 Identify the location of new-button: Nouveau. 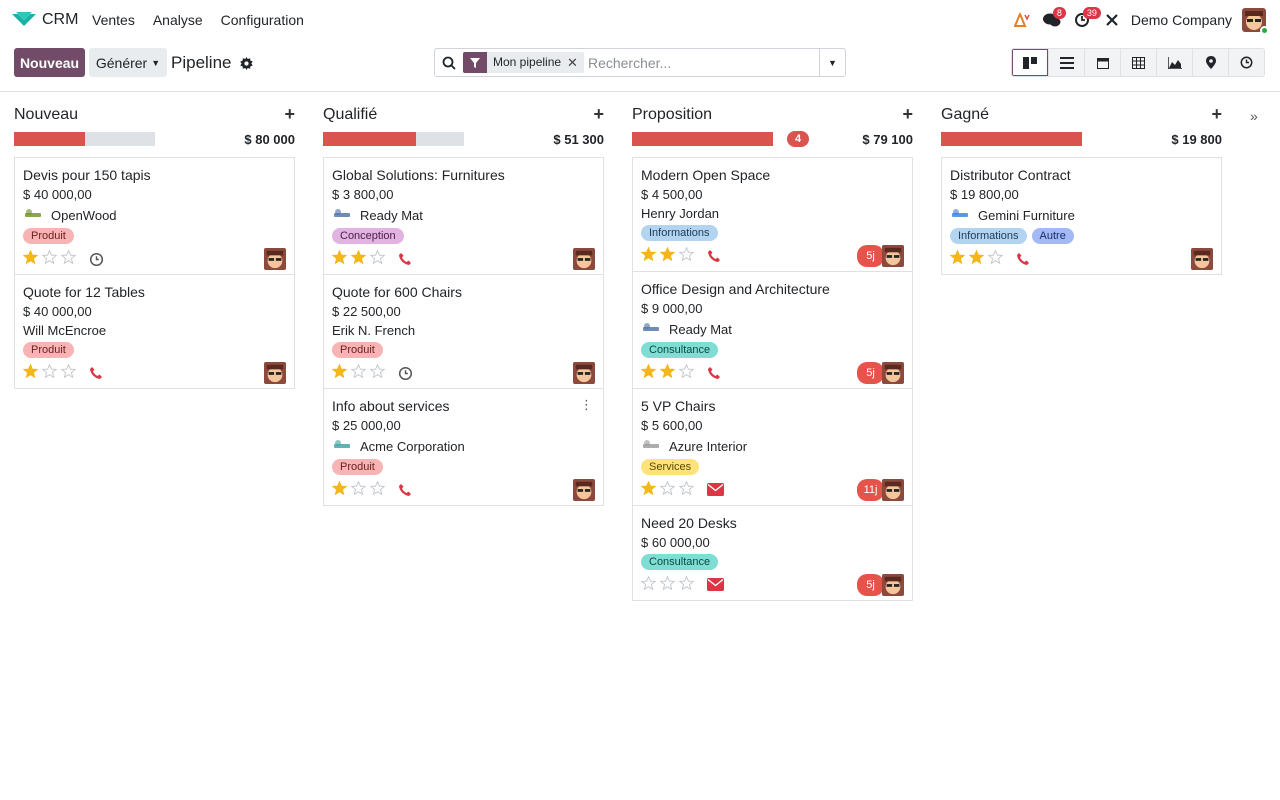
(49, 62).